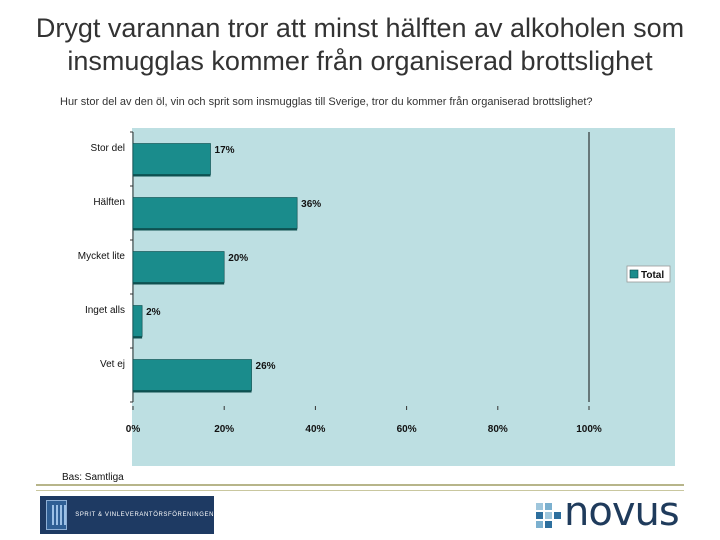 The image size is (720, 540). Describe the element at coordinates (224, 429) in the screenshot. I see `x-tick-label: 20%` at that location.